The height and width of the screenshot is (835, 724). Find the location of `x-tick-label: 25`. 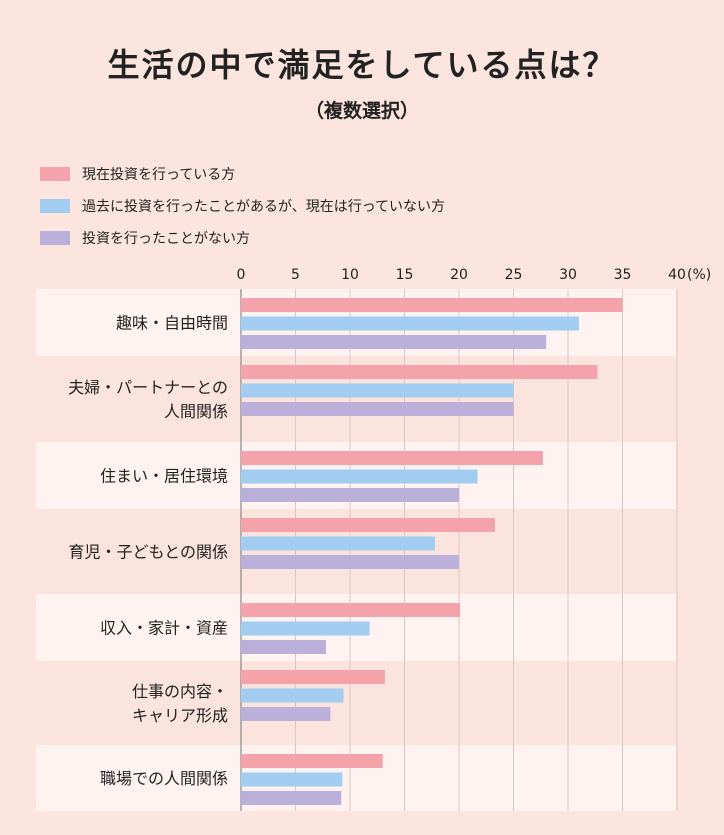

x-tick-label: 25 is located at coordinates (514, 275).